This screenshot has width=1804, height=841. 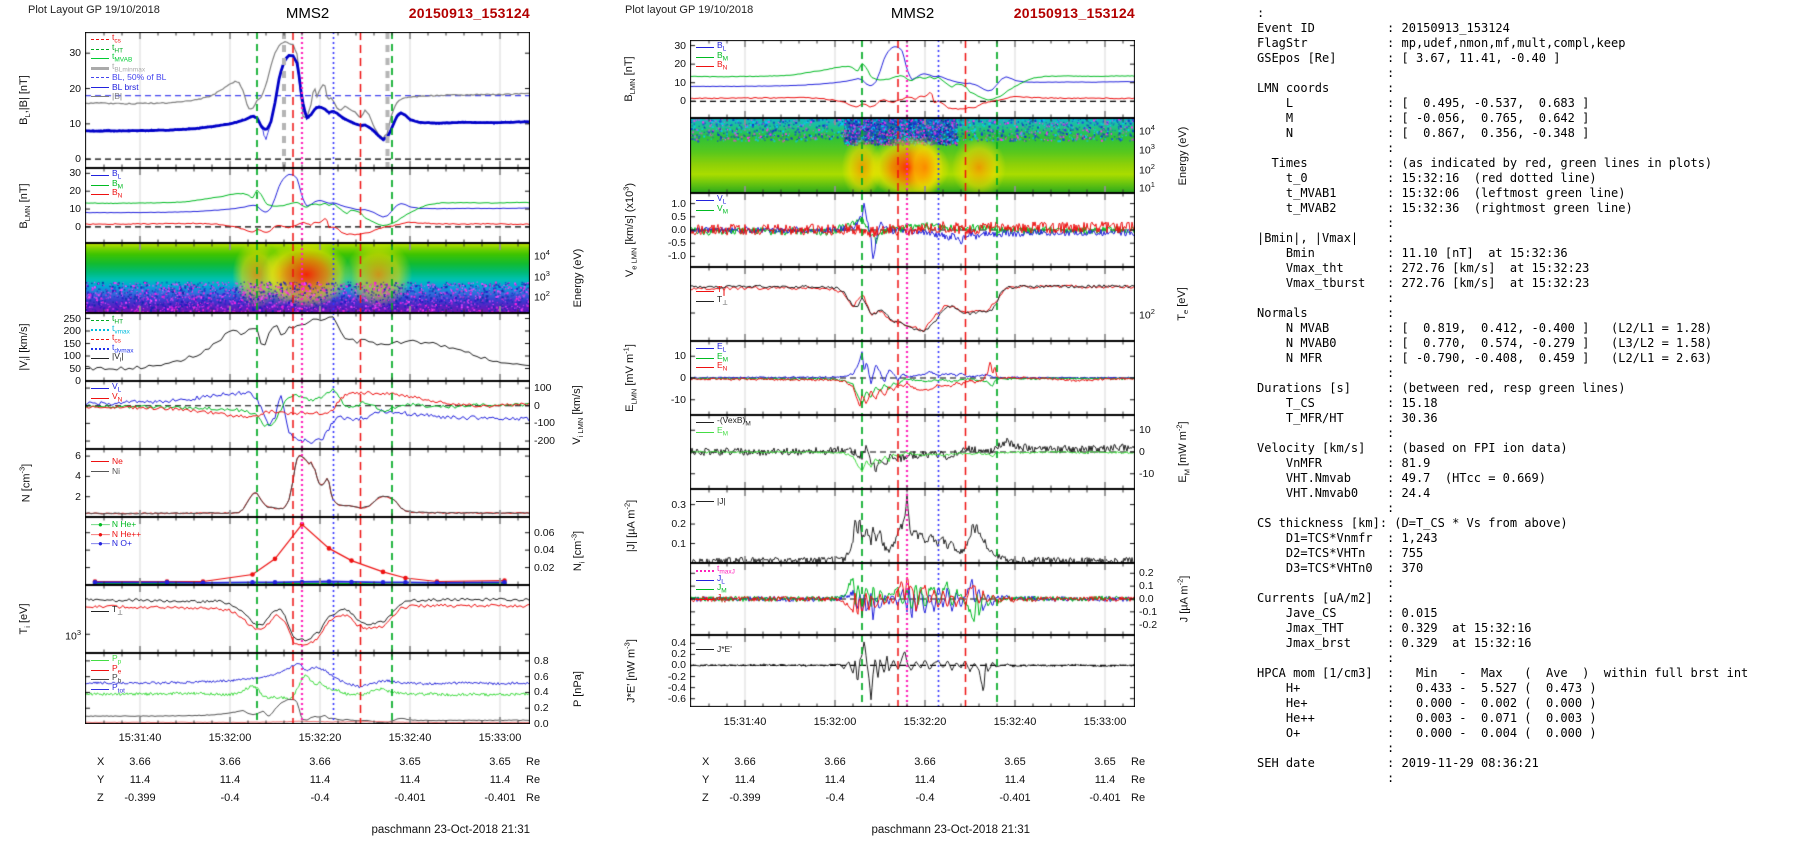 What do you see at coordinates (630, 526) in the screenshot?
I see `y-axis-label: |J| [µA m-2]` at bounding box center [630, 526].